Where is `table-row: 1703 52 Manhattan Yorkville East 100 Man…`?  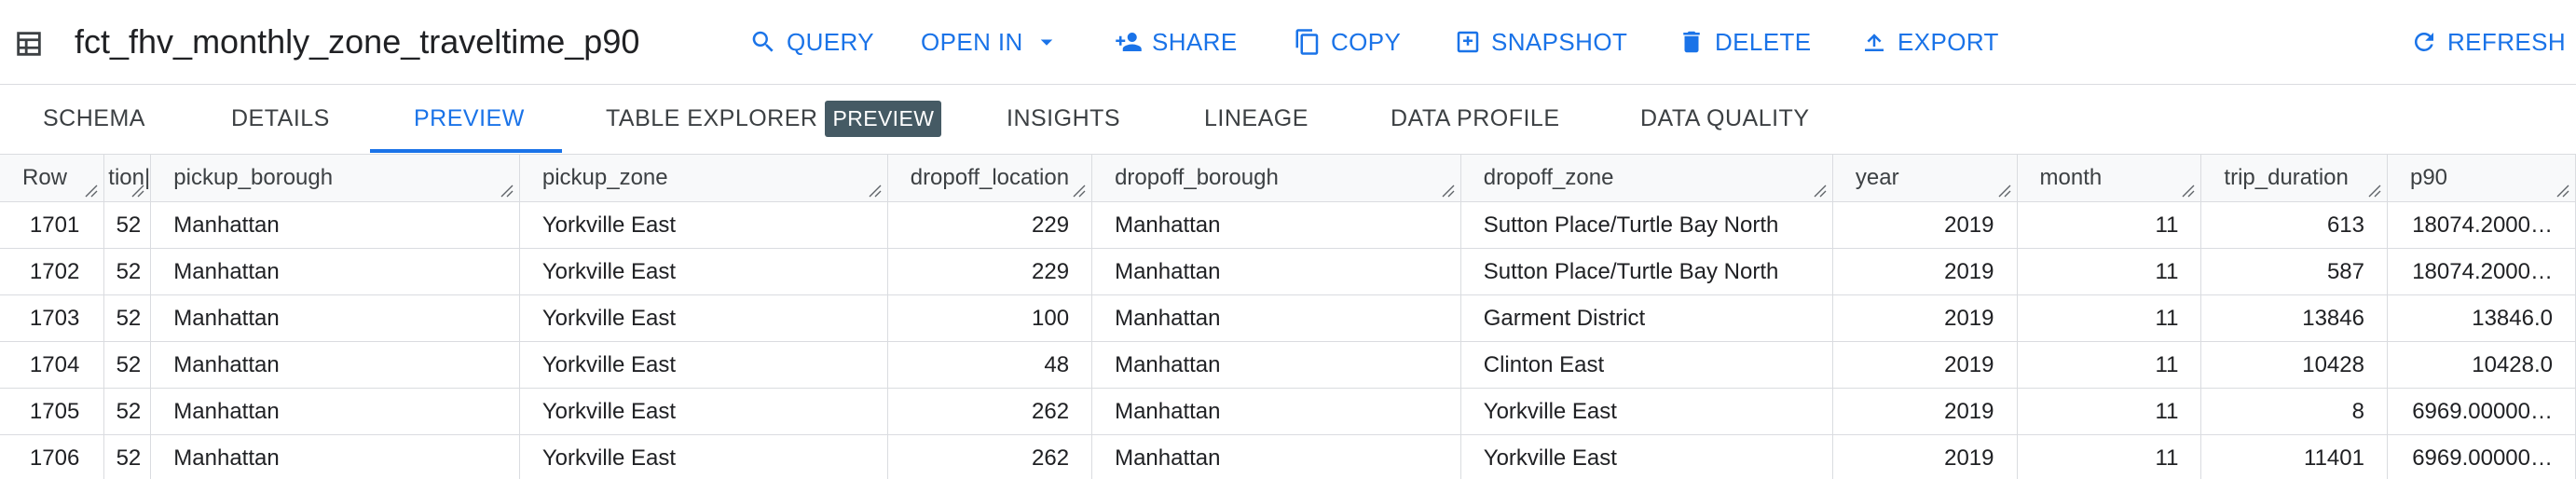
table-row: 1703 52 Manhattan Yorkville East 100 Man… is located at coordinates (1288, 318).